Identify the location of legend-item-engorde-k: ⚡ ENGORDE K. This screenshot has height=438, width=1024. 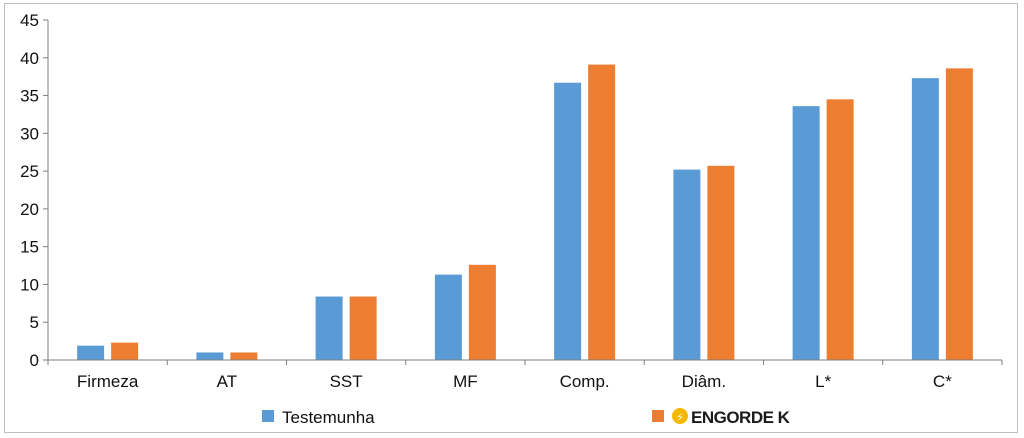
(721, 417).